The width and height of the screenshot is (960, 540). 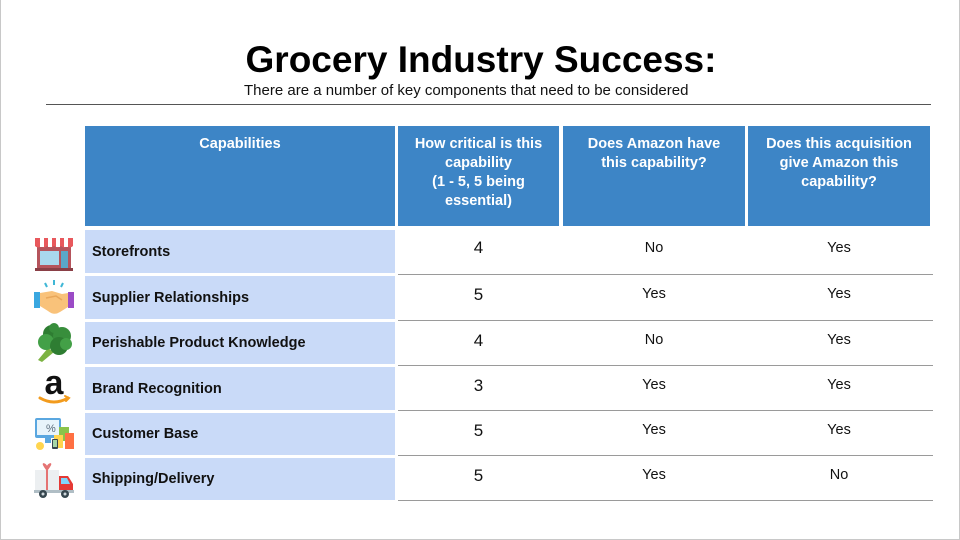 What do you see at coordinates (240, 176) in the screenshot?
I see `header-capabilities: Capabilities` at bounding box center [240, 176].